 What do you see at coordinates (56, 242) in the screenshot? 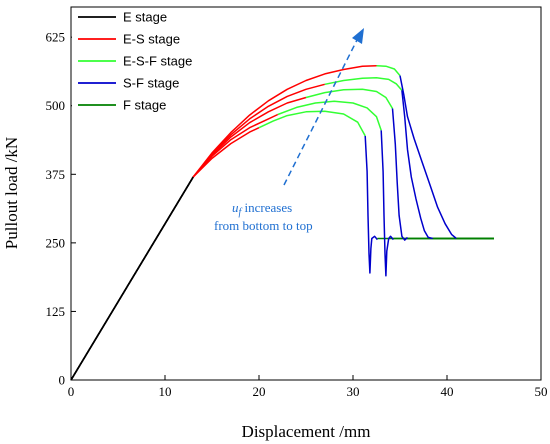
I see `y-tick-label: 250` at bounding box center [56, 242].